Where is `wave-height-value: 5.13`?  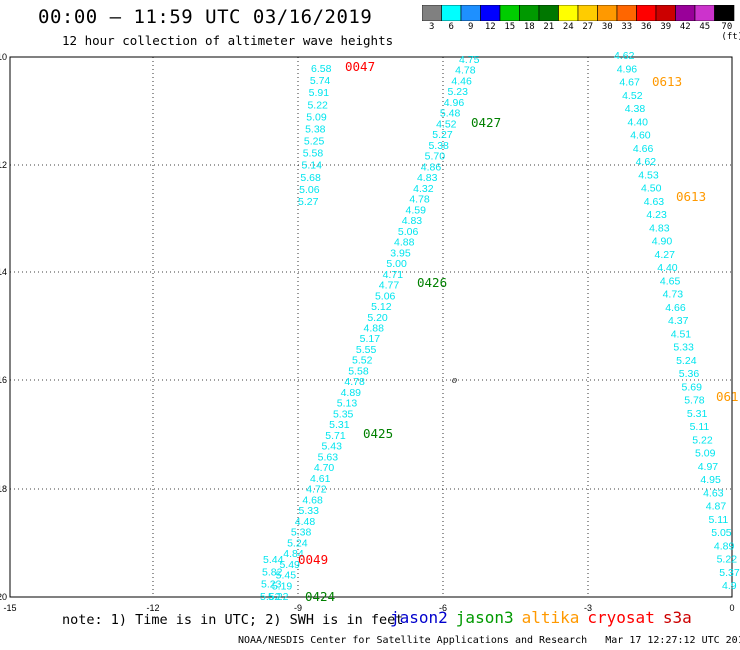 wave-height-value: 5.13 is located at coordinates (347, 404).